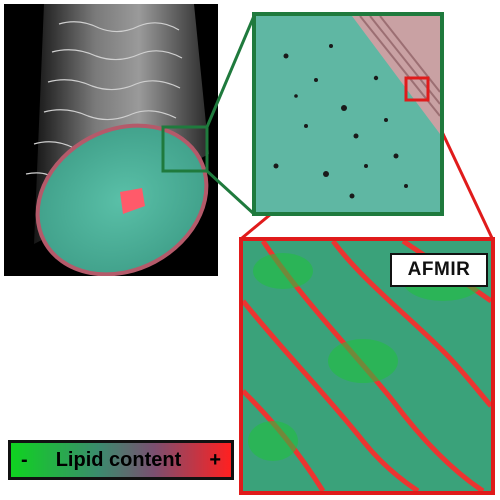 The height and width of the screenshot is (500, 500). I want to click on legend-title: Lipid content, so click(118, 459).